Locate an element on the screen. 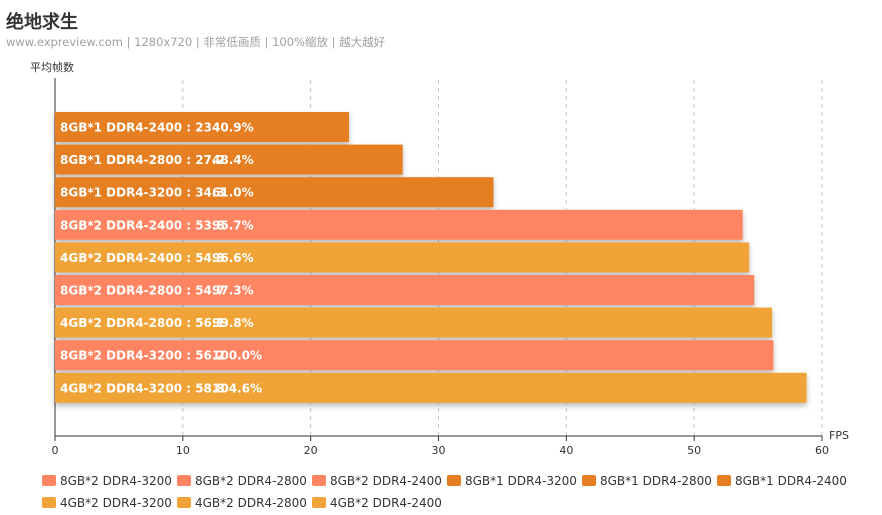 The width and height of the screenshot is (882, 515). bar-percent: 95.7% is located at coordinates (233, 225).